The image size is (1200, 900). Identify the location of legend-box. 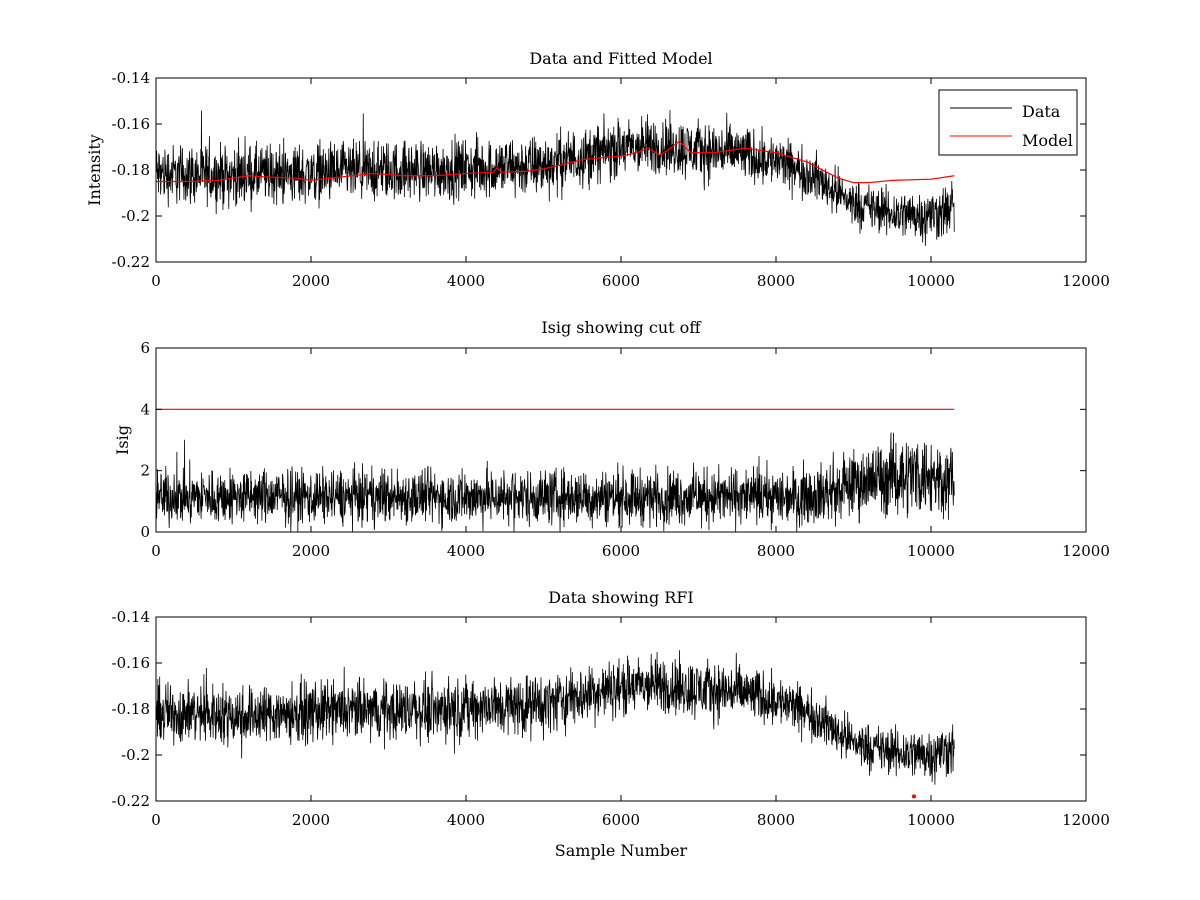
(1008, 122).